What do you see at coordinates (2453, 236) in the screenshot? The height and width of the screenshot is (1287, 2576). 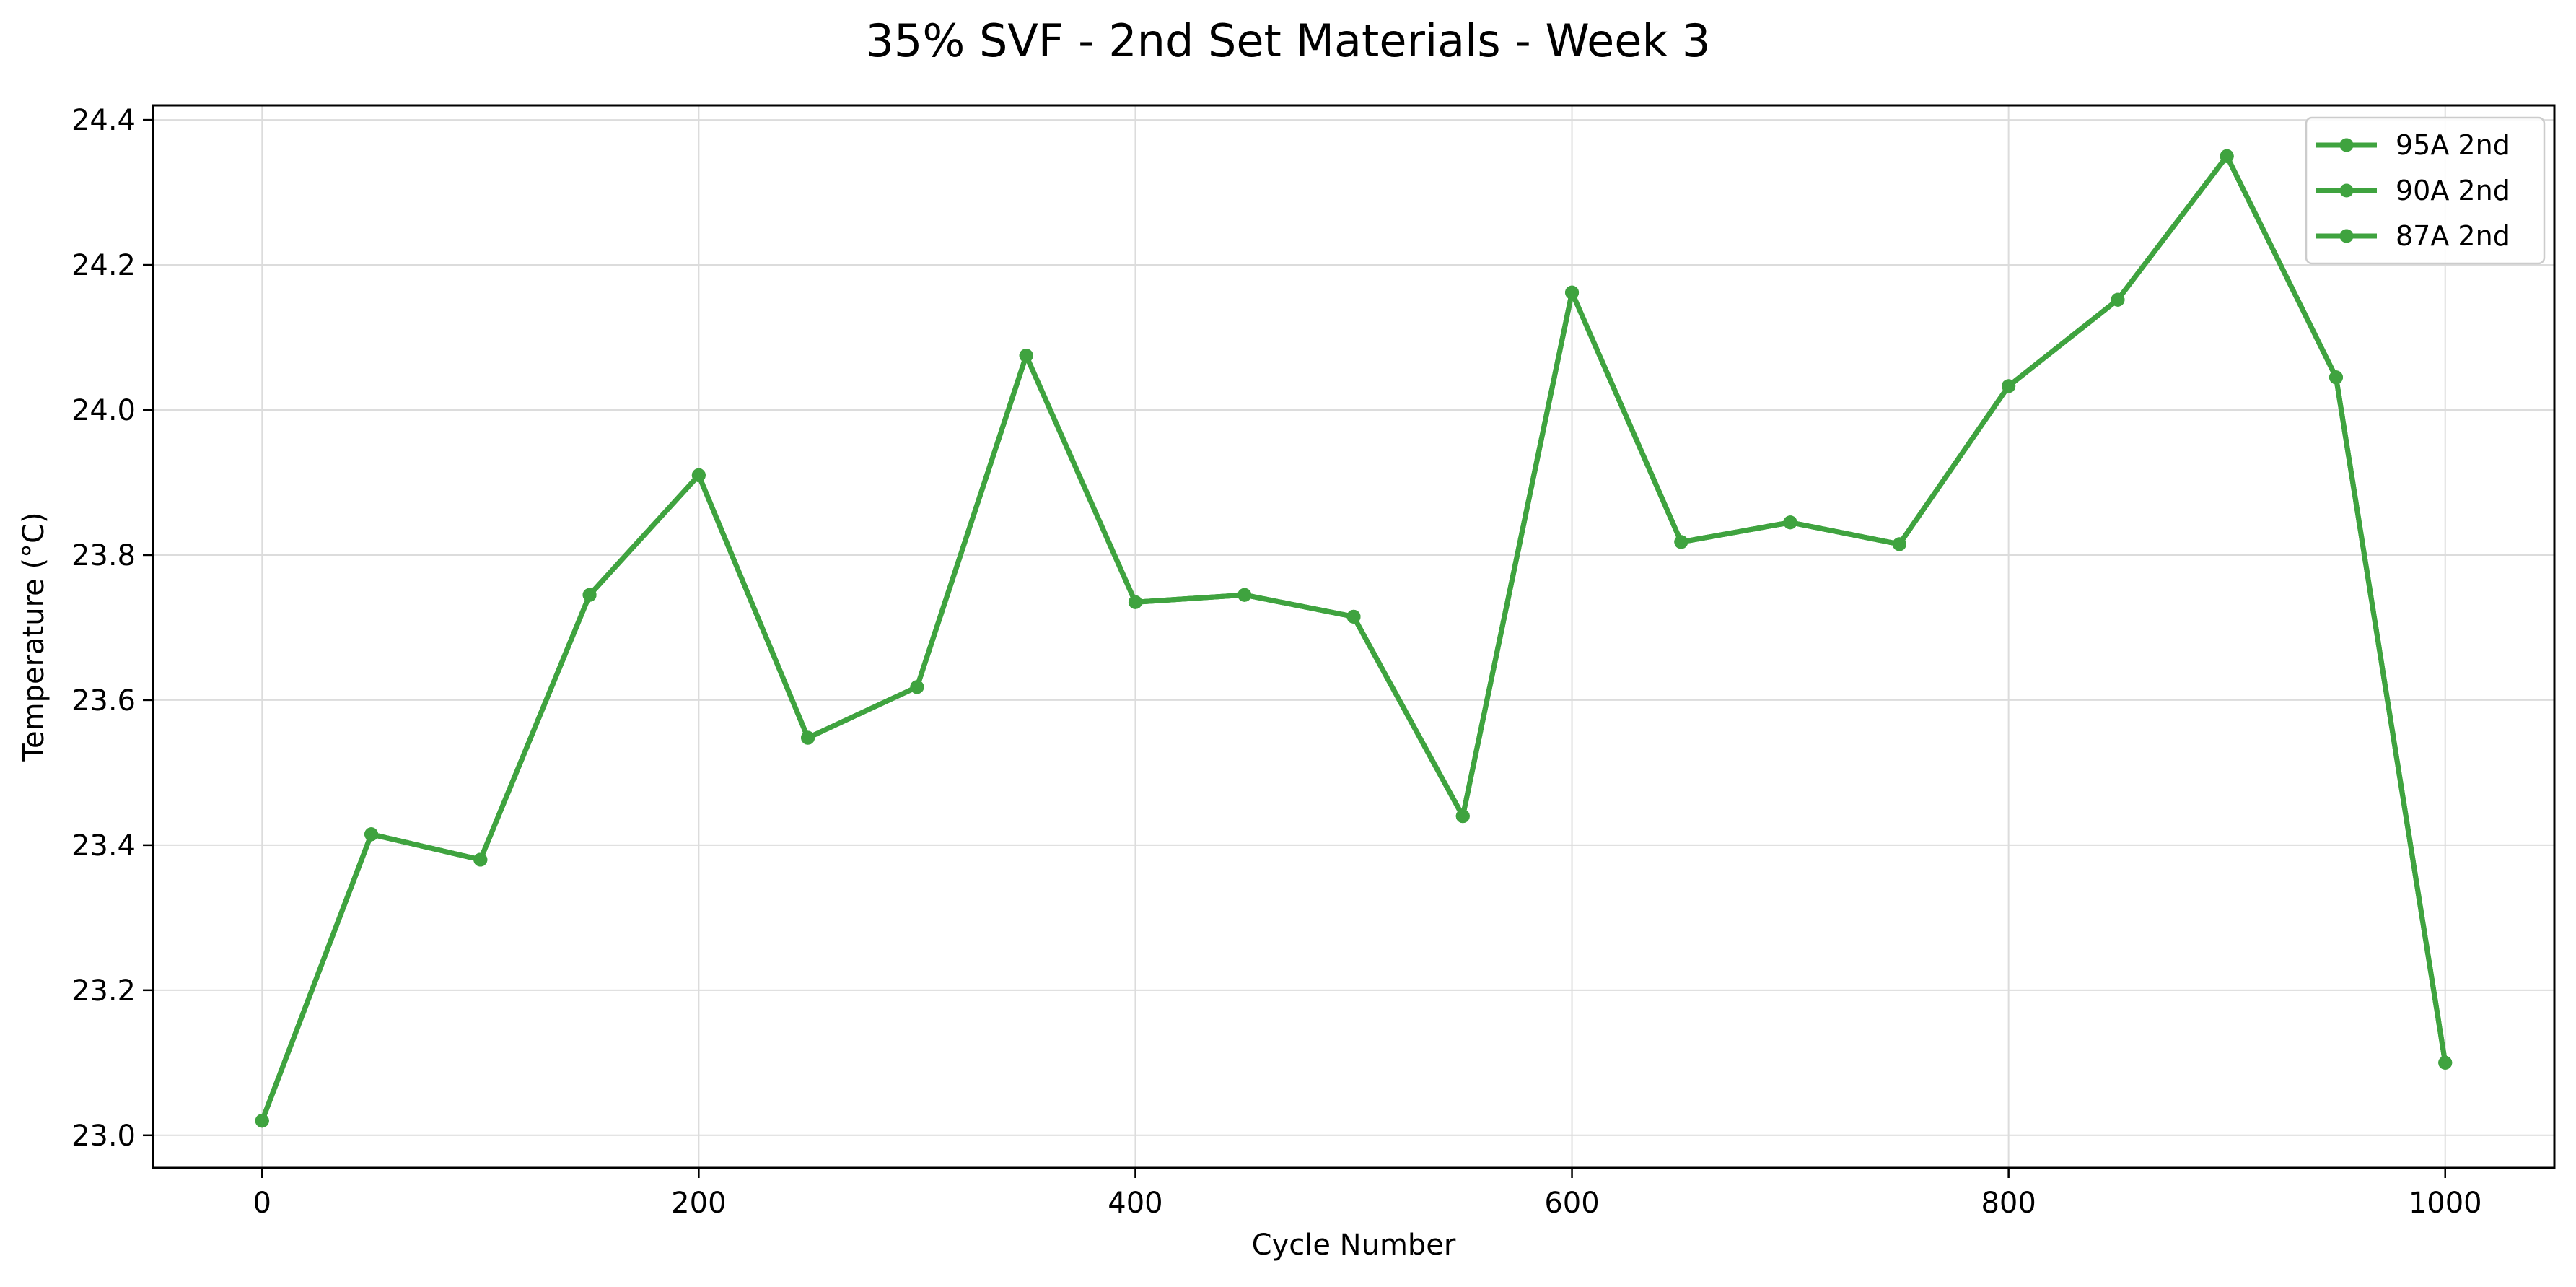 I see `legend-label: 87A 2nd` at bounding box center [2453, 236].